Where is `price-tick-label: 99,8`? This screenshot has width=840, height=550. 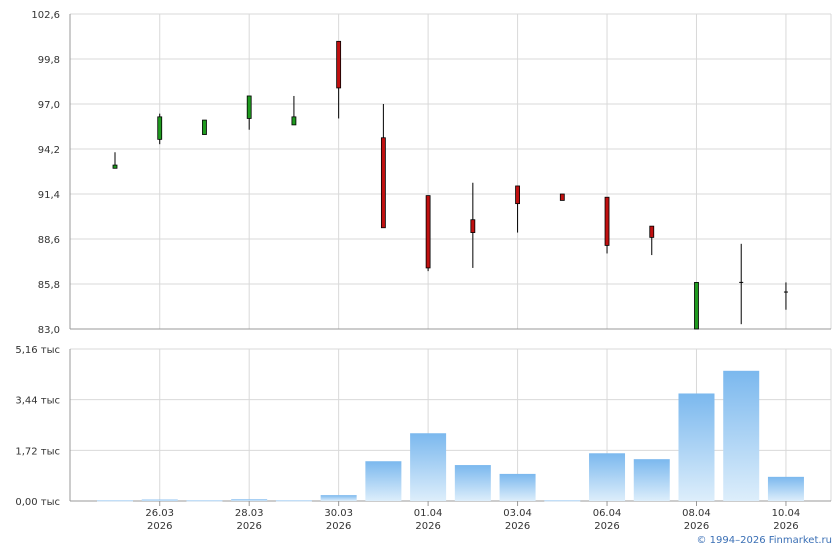
price-tick-label: 99,8 is located at coordinates (49, 60).